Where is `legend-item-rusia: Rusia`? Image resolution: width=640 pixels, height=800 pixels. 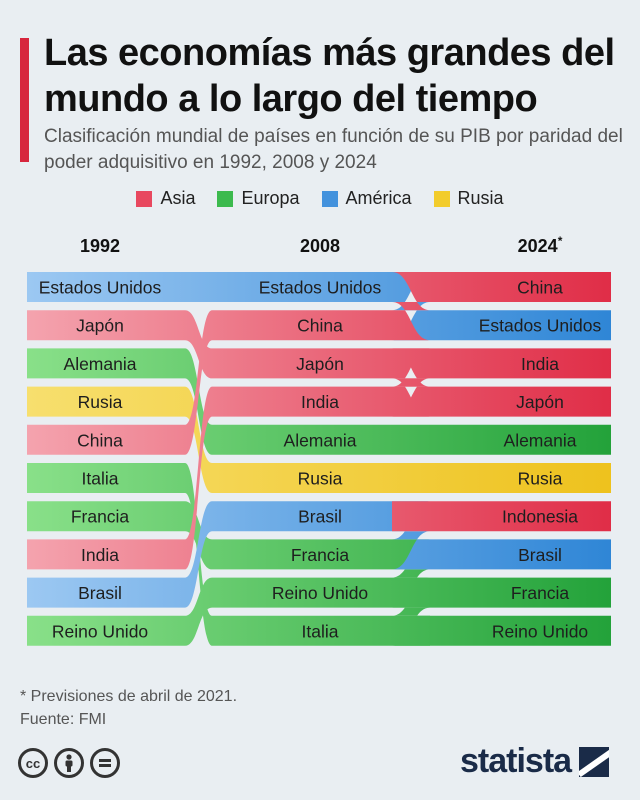
legend-item-rusia: Rusia is located at coordinates (468, 198).